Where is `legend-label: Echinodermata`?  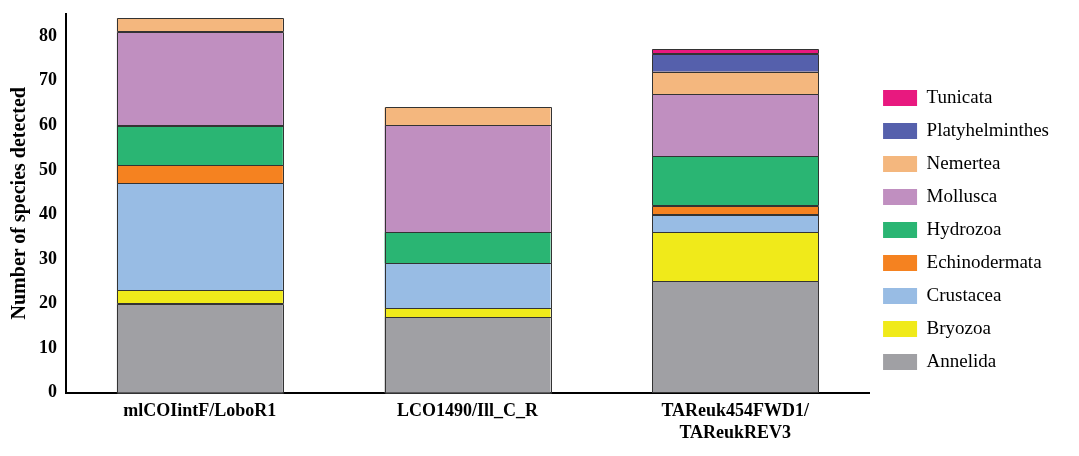 legend-label: Echinodermata is located at coordinates (984, 261).